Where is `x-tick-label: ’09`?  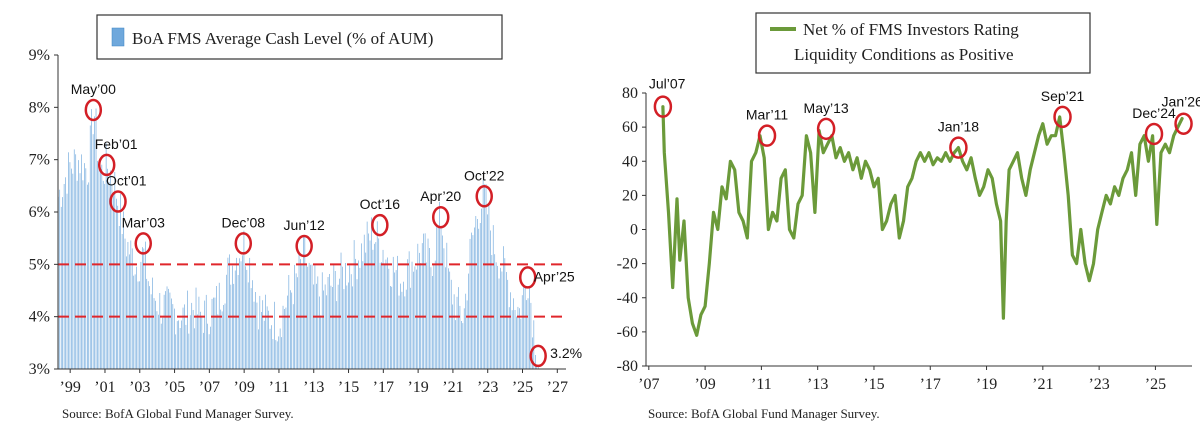 x-tick-label: ’09 is located at coordinates (243, 387).